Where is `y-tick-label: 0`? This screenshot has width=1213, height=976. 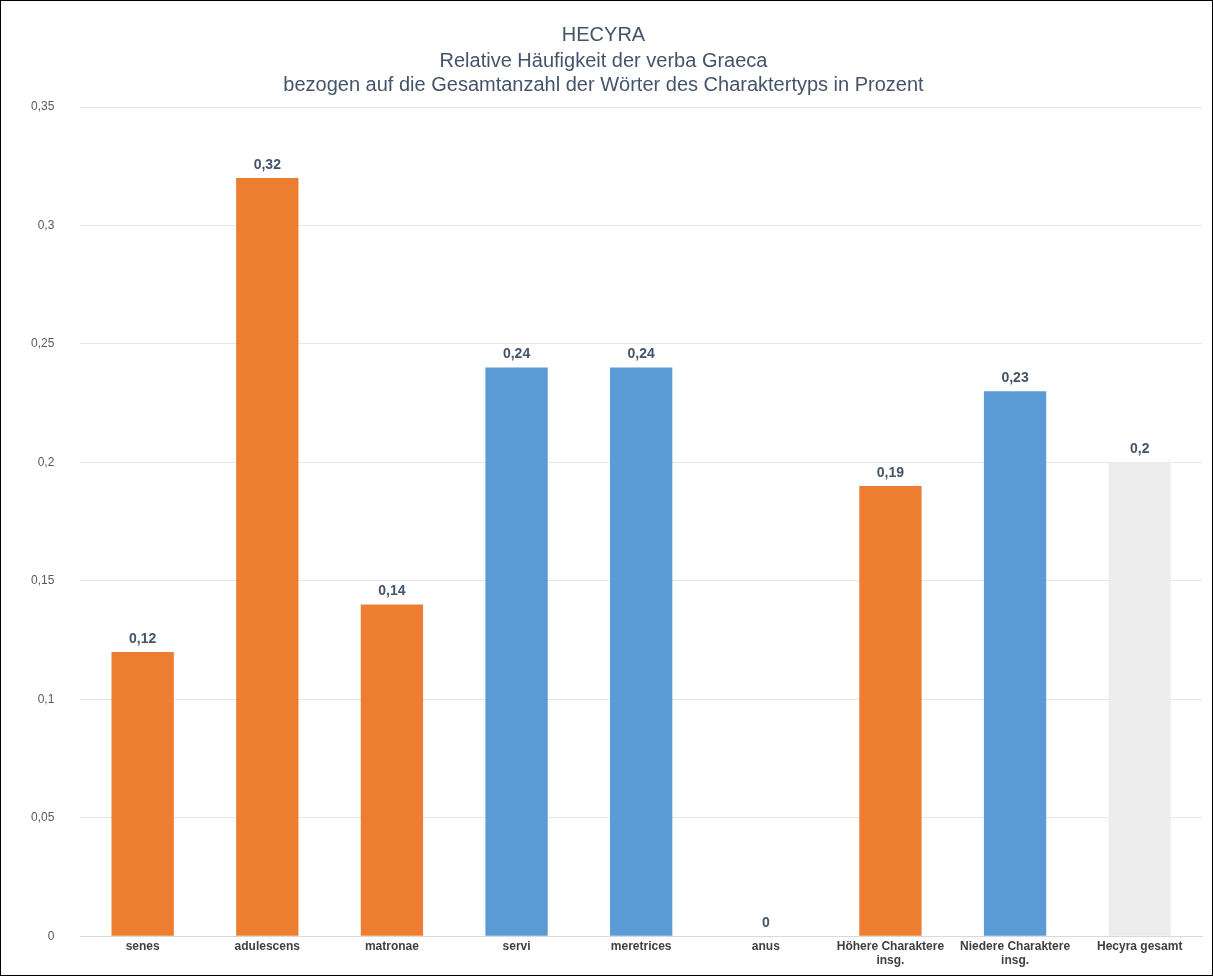 y-tick-label: 0 is located at coordinates (51, 935).